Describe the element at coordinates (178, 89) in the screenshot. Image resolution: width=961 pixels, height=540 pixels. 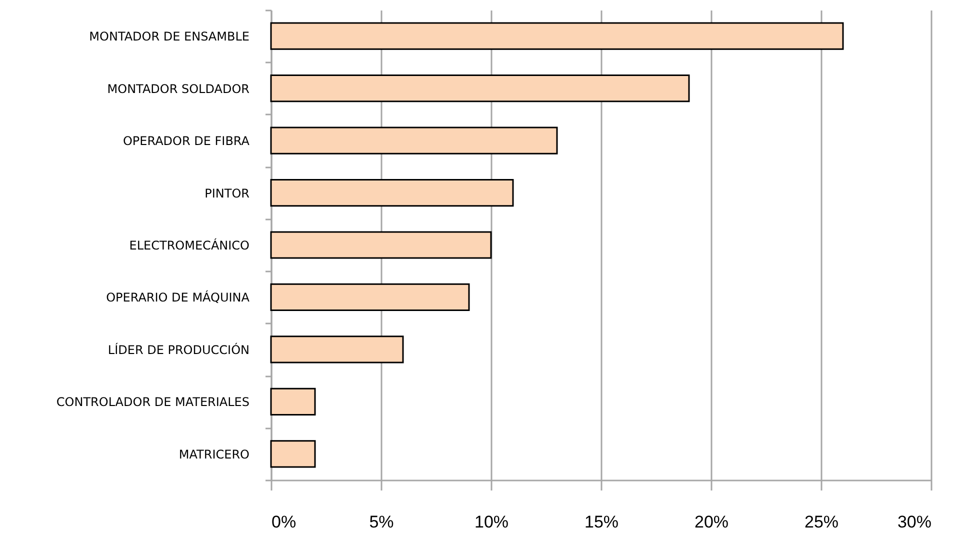
I see `y-tick-label: MONTADOR SOLDADOR` at that location.